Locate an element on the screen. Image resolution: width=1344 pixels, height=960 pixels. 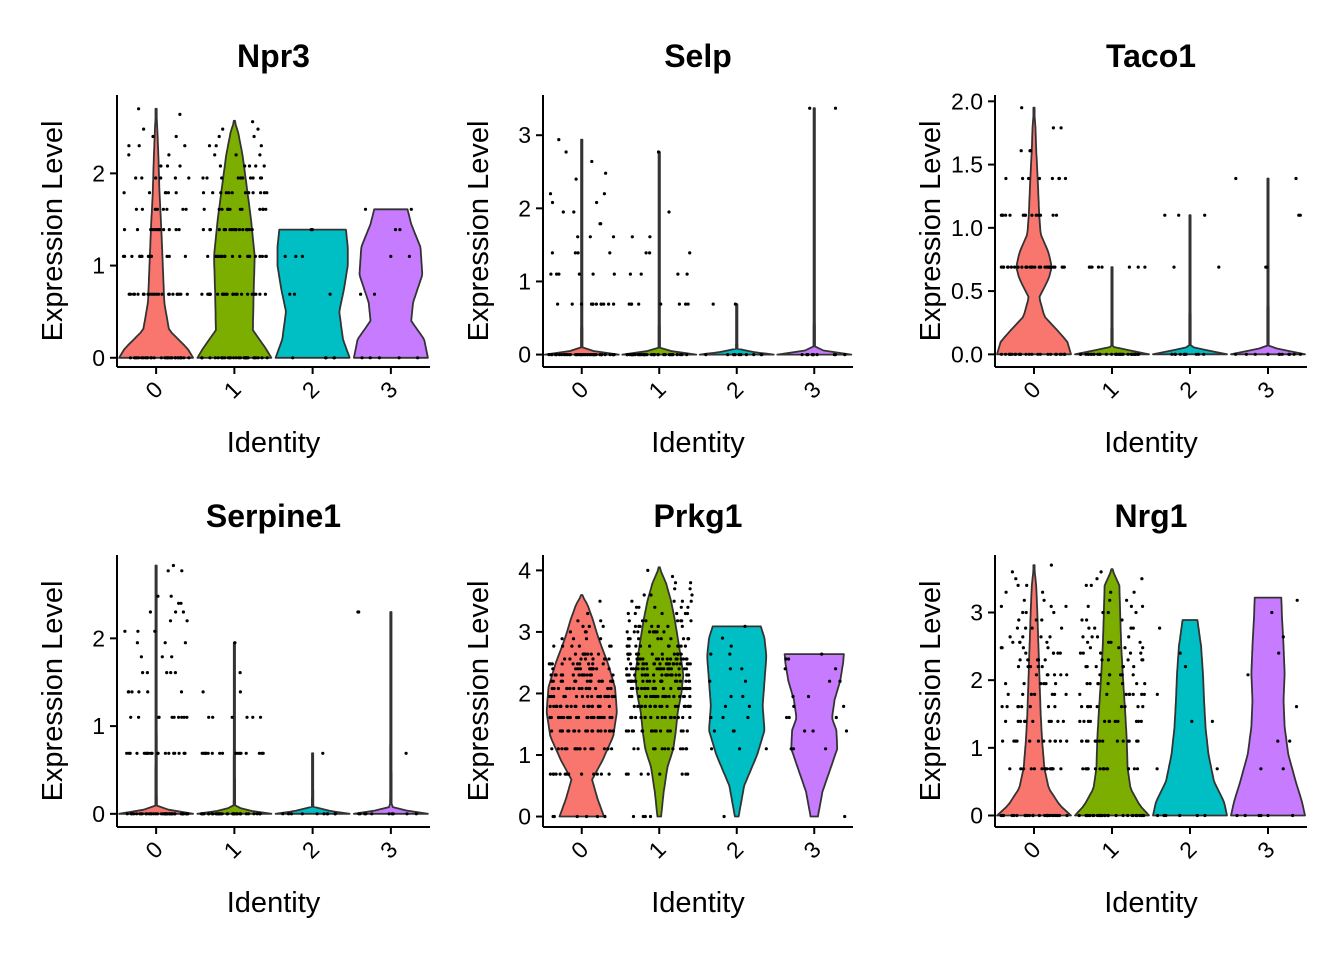
y-axis-title: Expression Level is located at coordinates (53, 231).